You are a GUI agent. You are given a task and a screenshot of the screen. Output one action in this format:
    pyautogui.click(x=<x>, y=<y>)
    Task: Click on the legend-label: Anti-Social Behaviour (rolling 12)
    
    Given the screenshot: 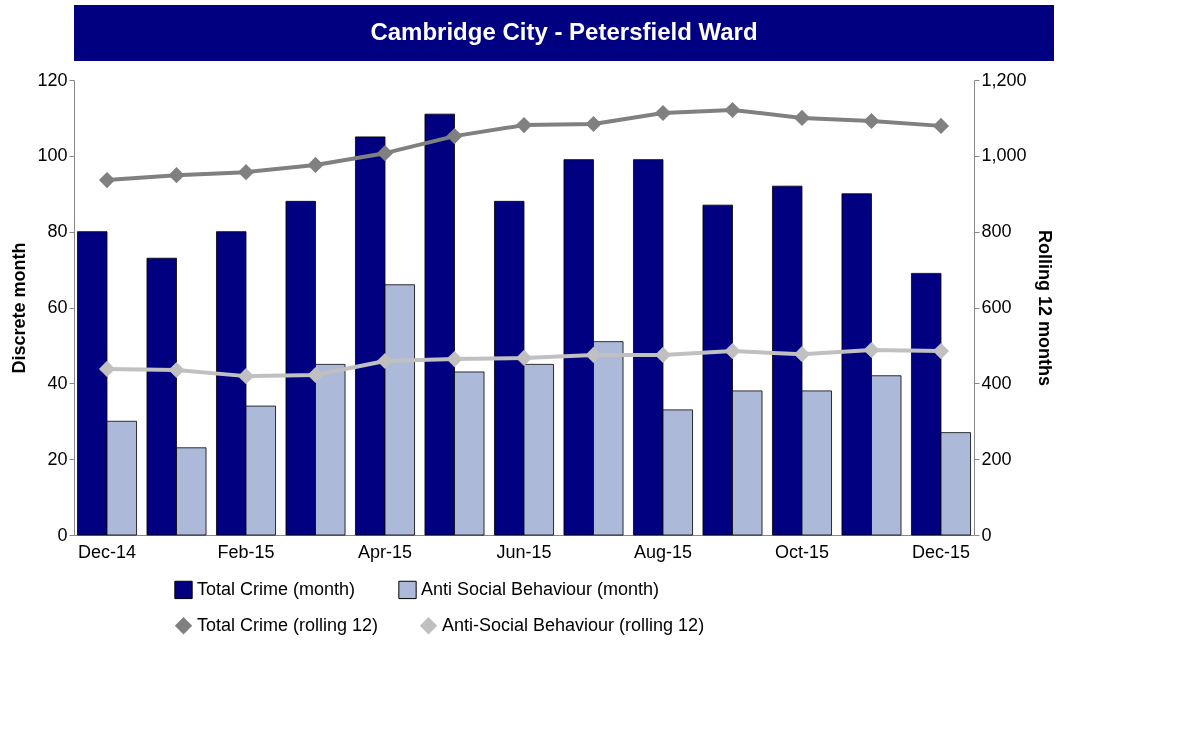 What is the action you would take?
    pyautogui.click(x=573, y=624)
    